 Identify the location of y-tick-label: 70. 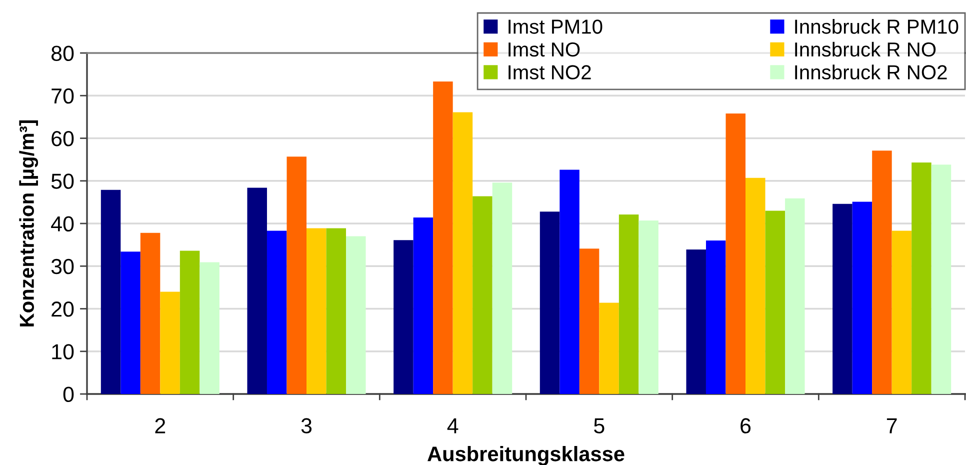
(63, 96).